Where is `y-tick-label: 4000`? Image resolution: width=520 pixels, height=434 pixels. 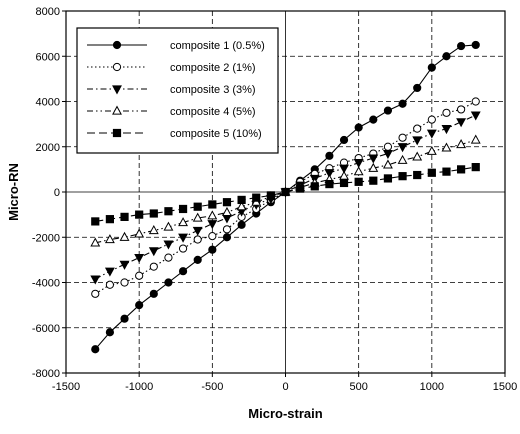
y-tick-label: 4000 is located at coordinates (48, 103).